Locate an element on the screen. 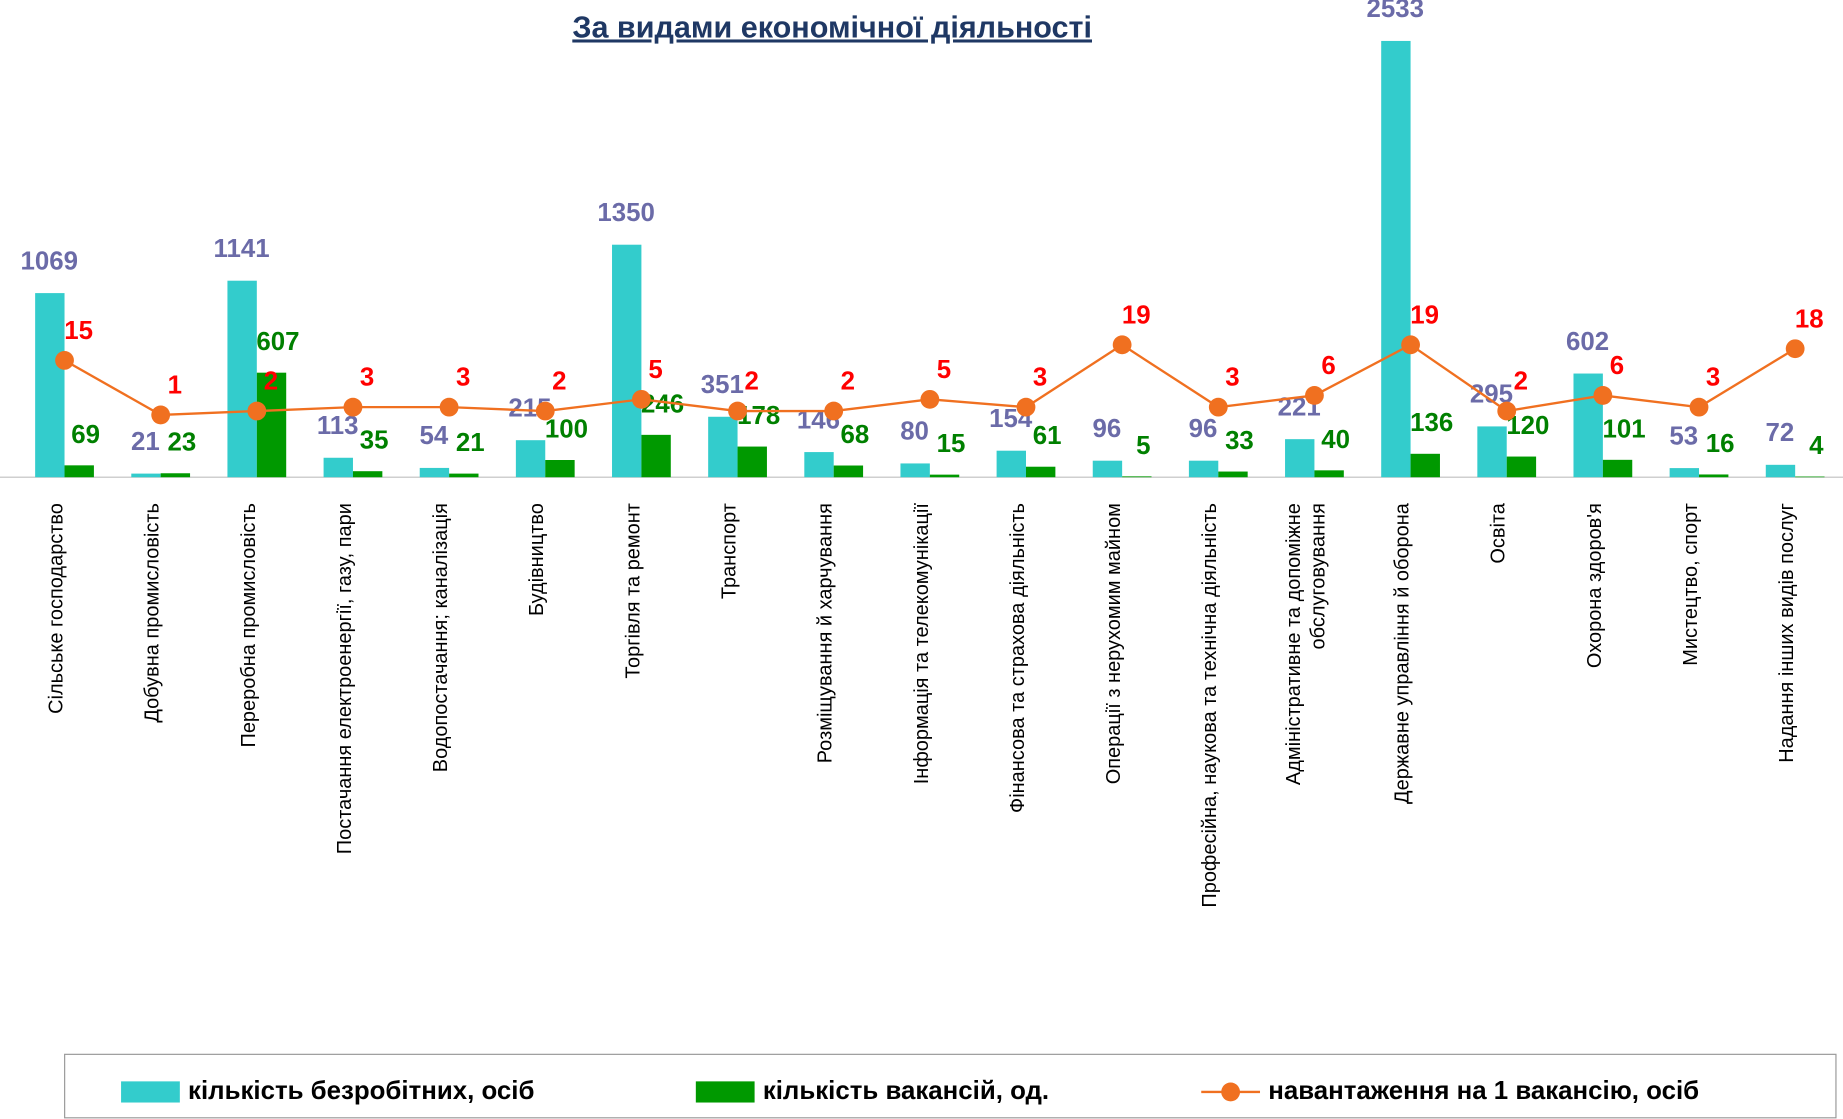 The width and height of the screenshot is (1843, 1119). data-label: 68 is located at coordinates (854, 435).